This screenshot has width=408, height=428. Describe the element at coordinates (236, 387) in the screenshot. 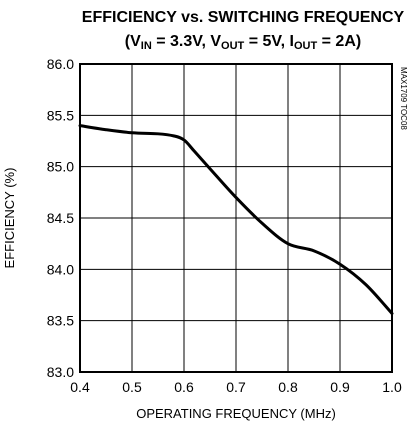

I see `x-tick-label: 0.7` at that location.